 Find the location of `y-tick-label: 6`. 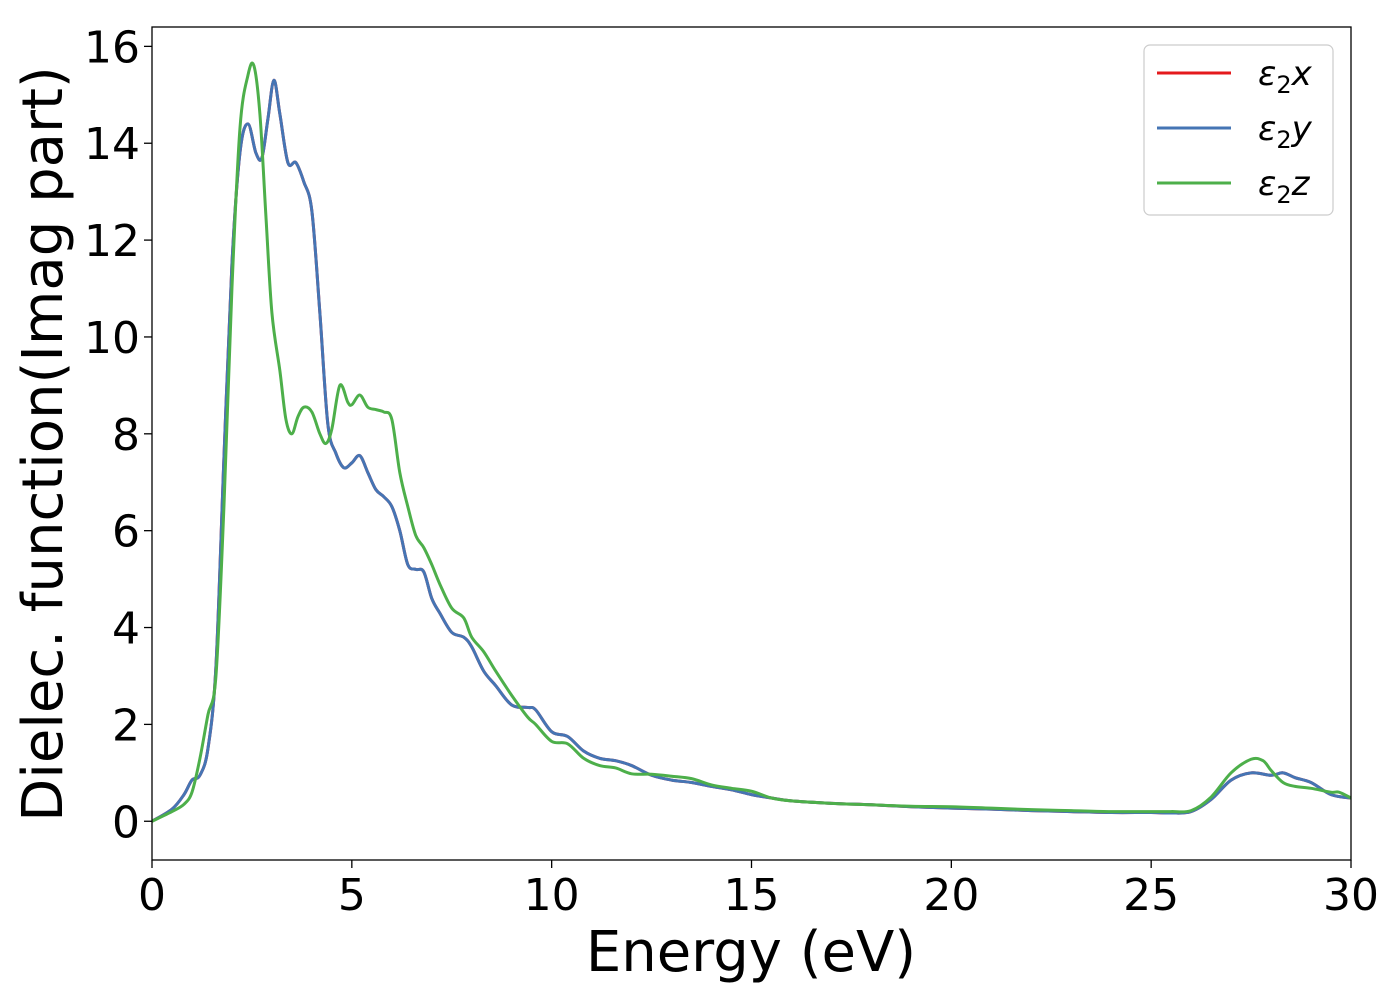

y-tick-label: 6 is located at coordinates (126, 532).